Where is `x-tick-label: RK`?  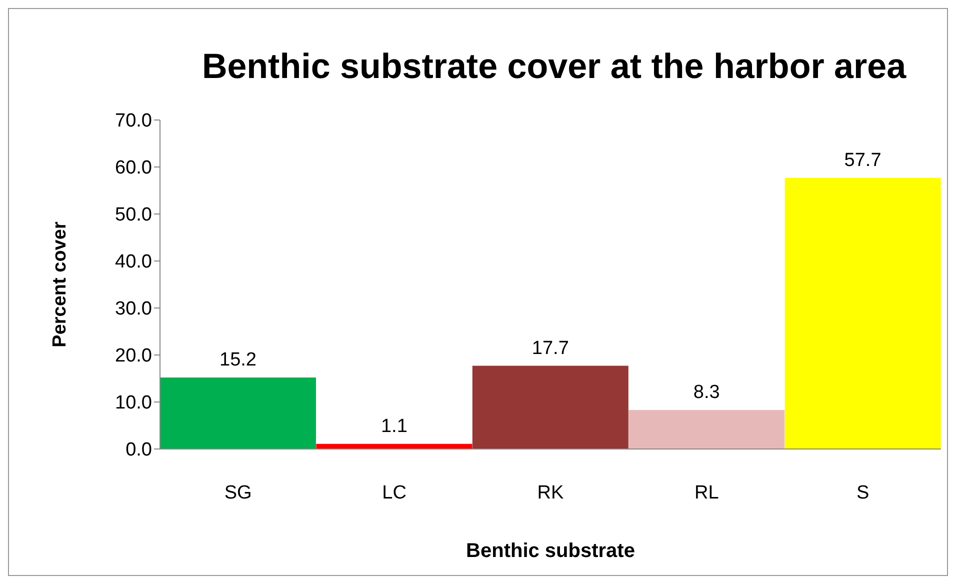 x-tick-label: RK is located at coordinates (550, 493).